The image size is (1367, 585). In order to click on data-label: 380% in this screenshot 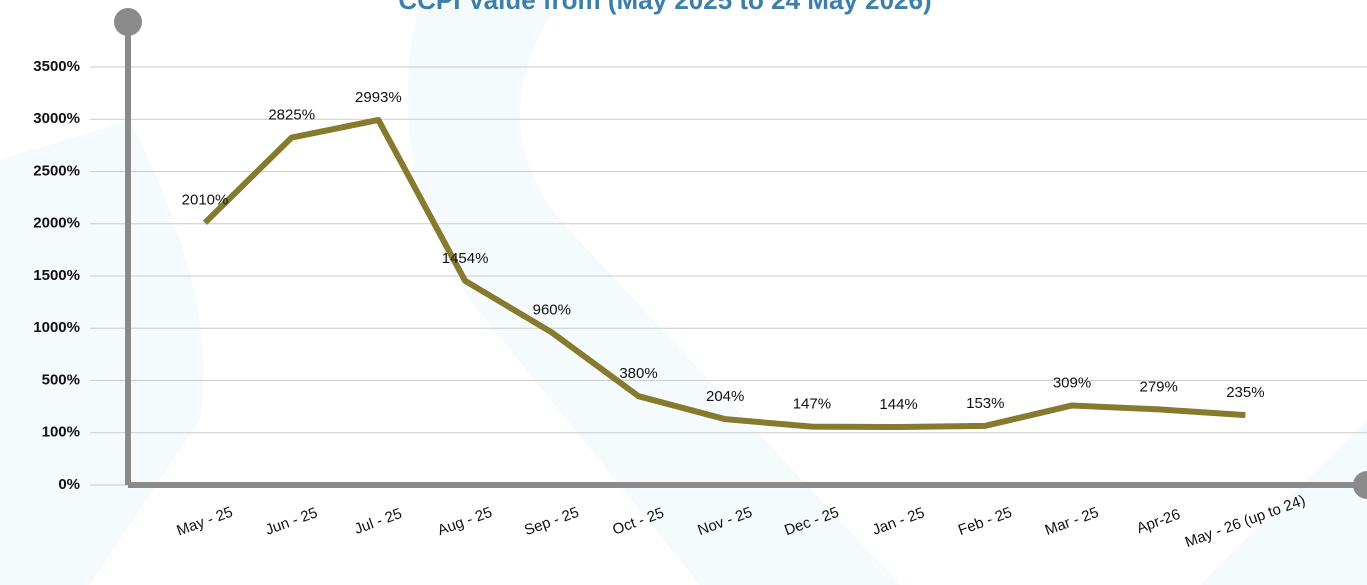, I will do `click(638, 373)`.